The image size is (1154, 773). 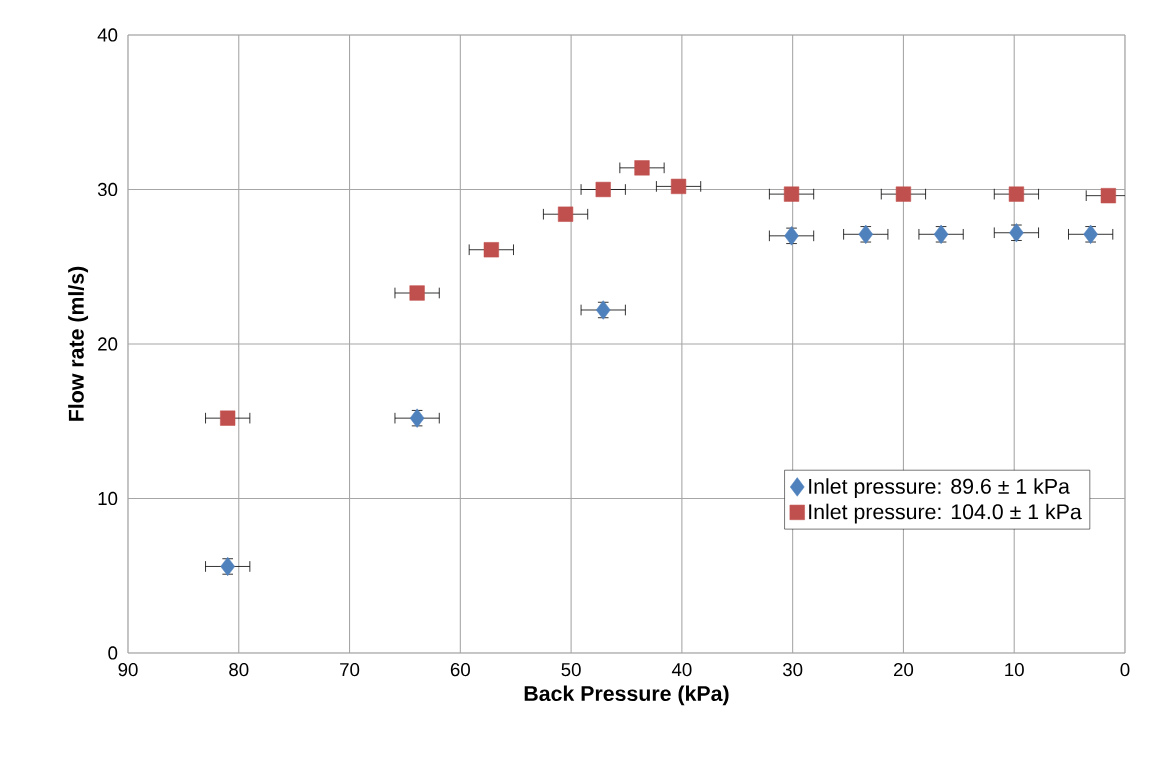 What do you see at coordinates (626, 695) in the screenshot?
I see `x-axis-title: Back Pressure (kPa)` at bounding box center [626, 695].